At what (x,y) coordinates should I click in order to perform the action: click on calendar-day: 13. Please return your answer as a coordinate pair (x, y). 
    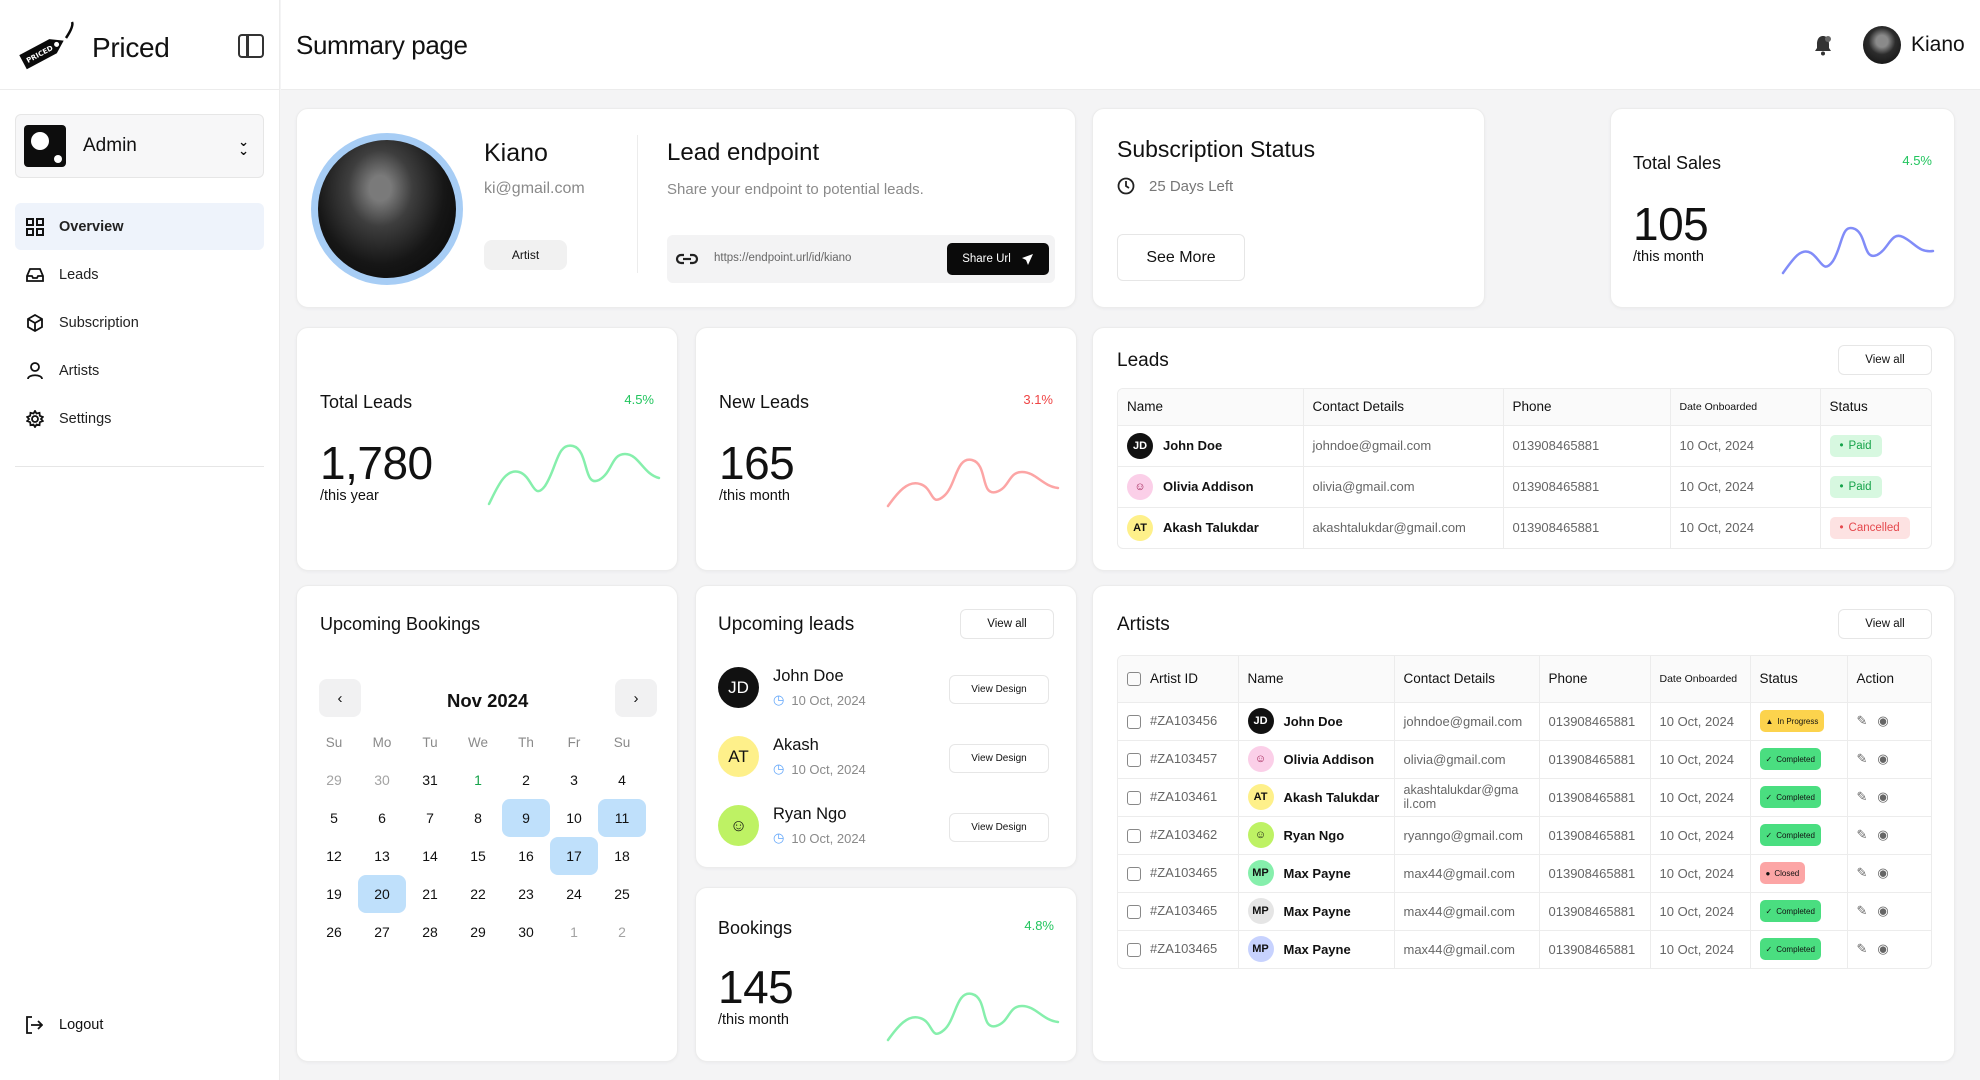
    Looking at the image, I should click on (382, 856).